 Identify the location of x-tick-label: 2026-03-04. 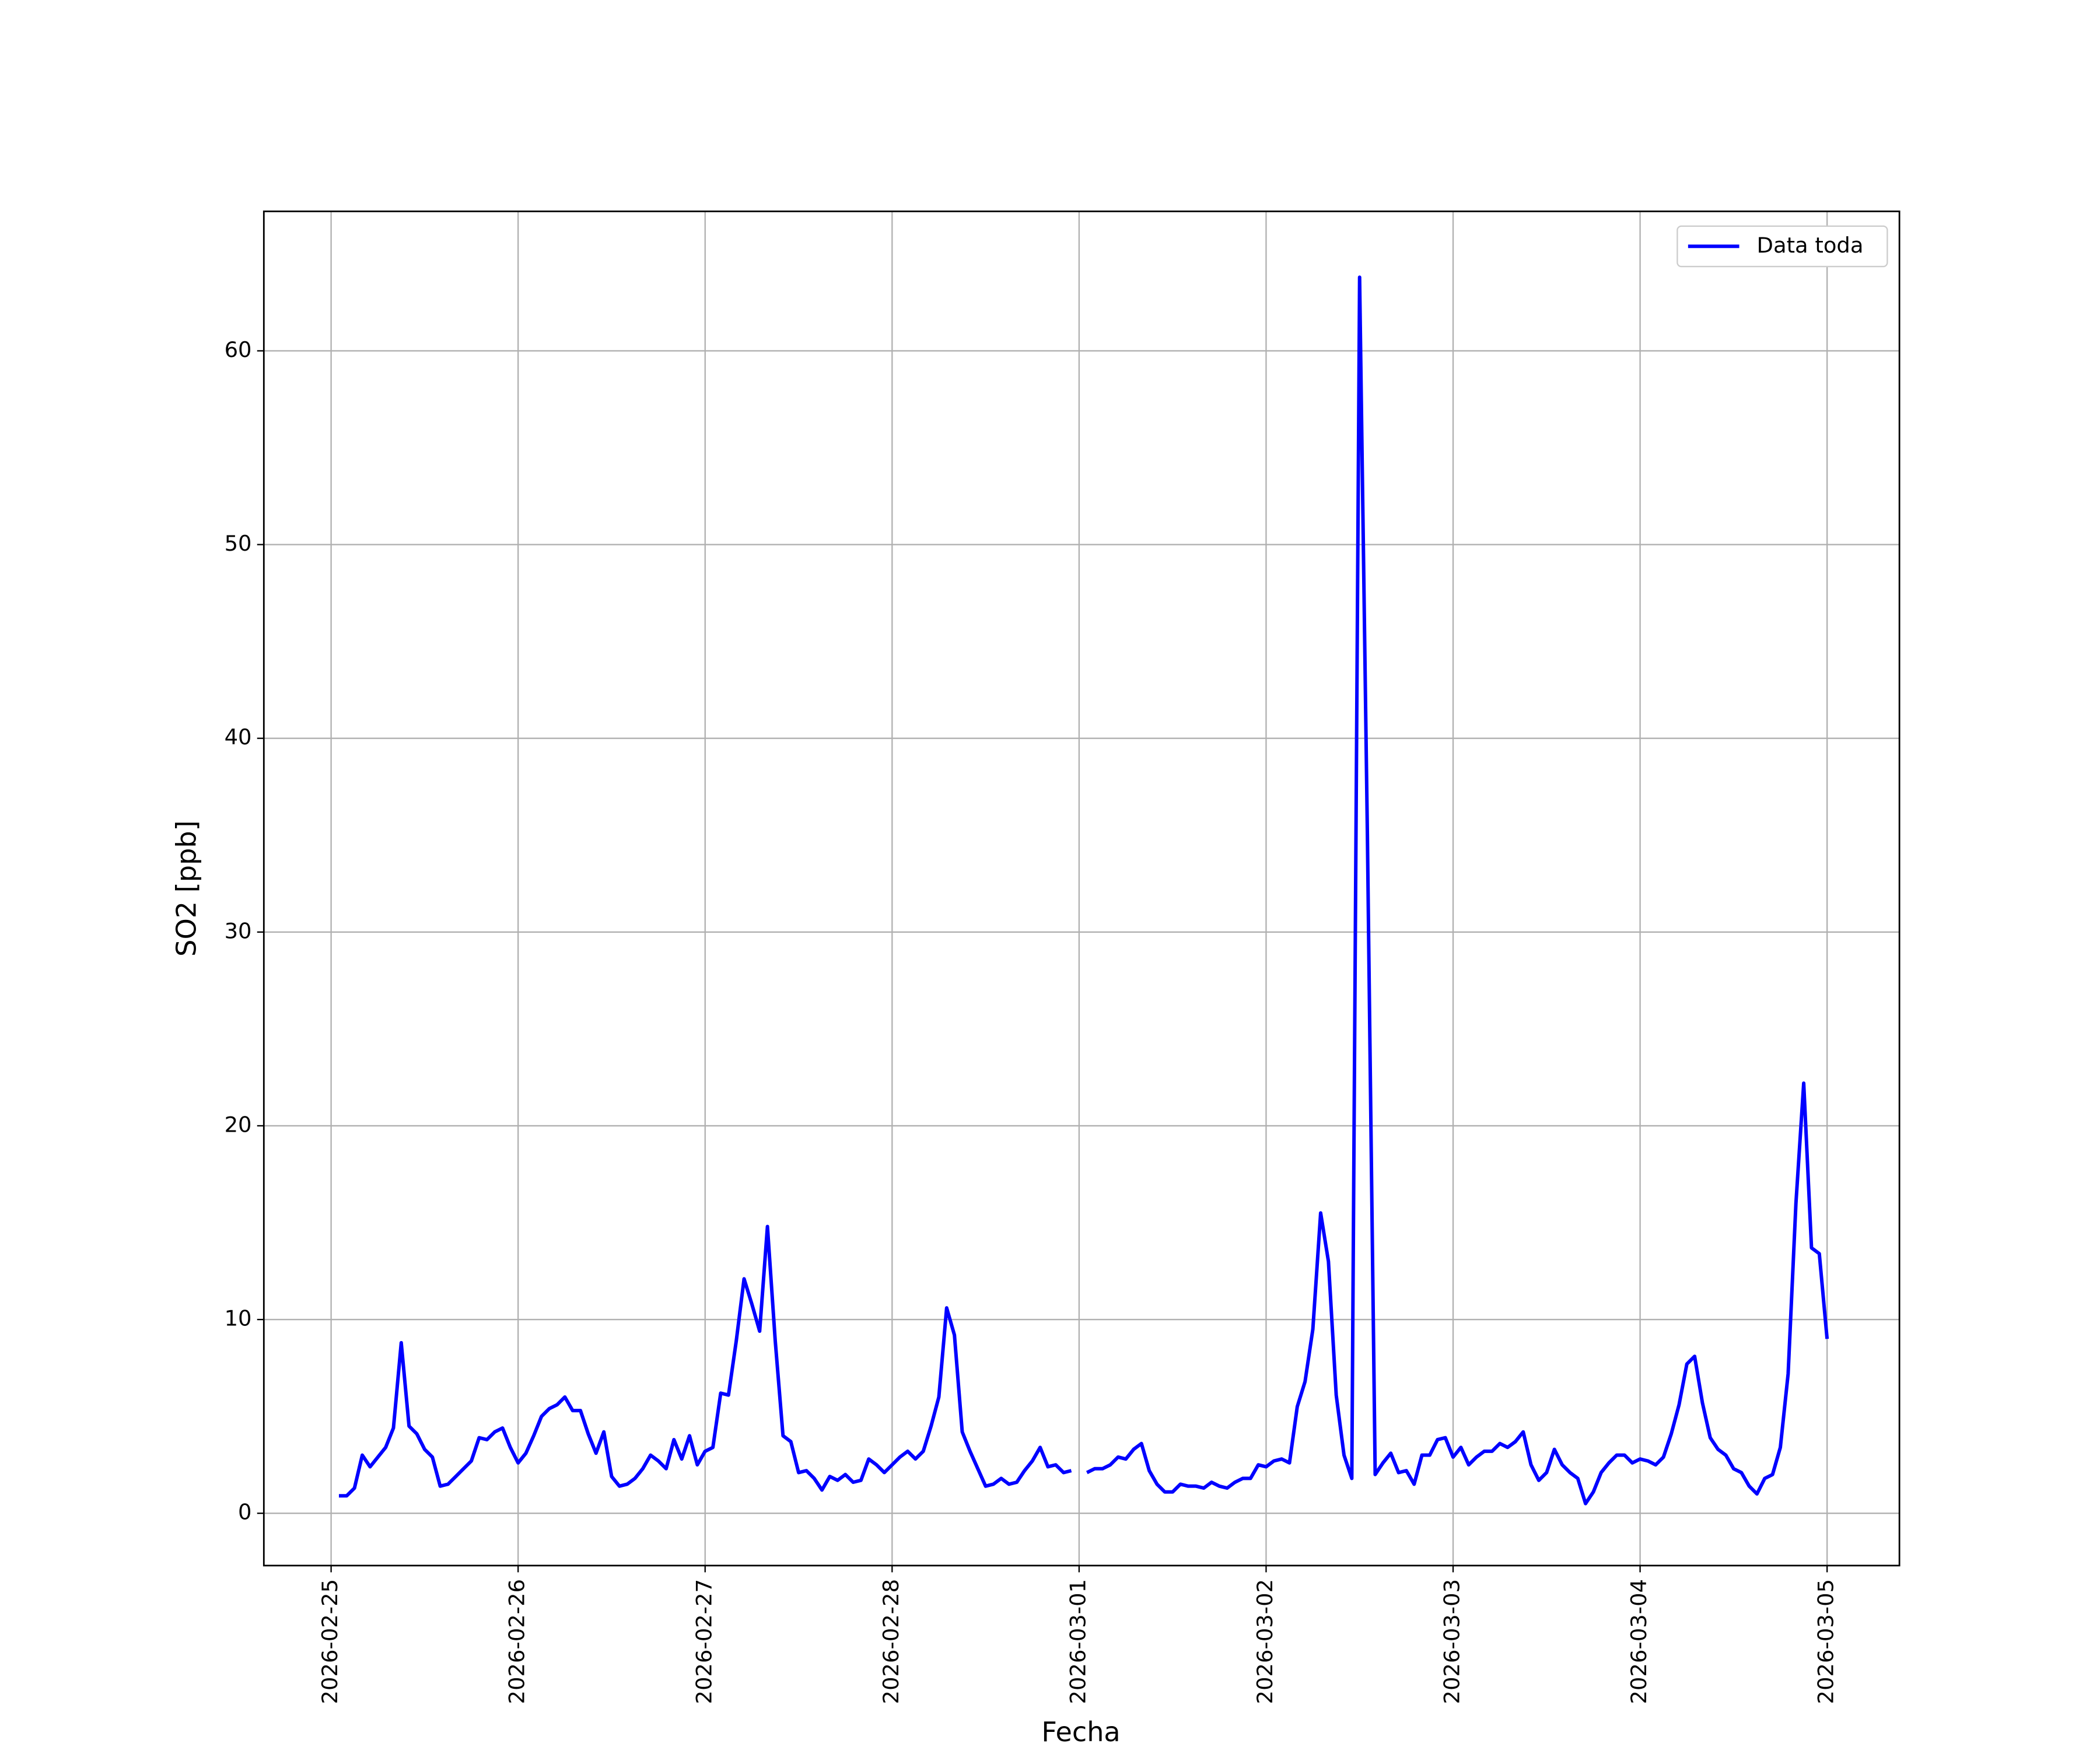
(1638, 1641).